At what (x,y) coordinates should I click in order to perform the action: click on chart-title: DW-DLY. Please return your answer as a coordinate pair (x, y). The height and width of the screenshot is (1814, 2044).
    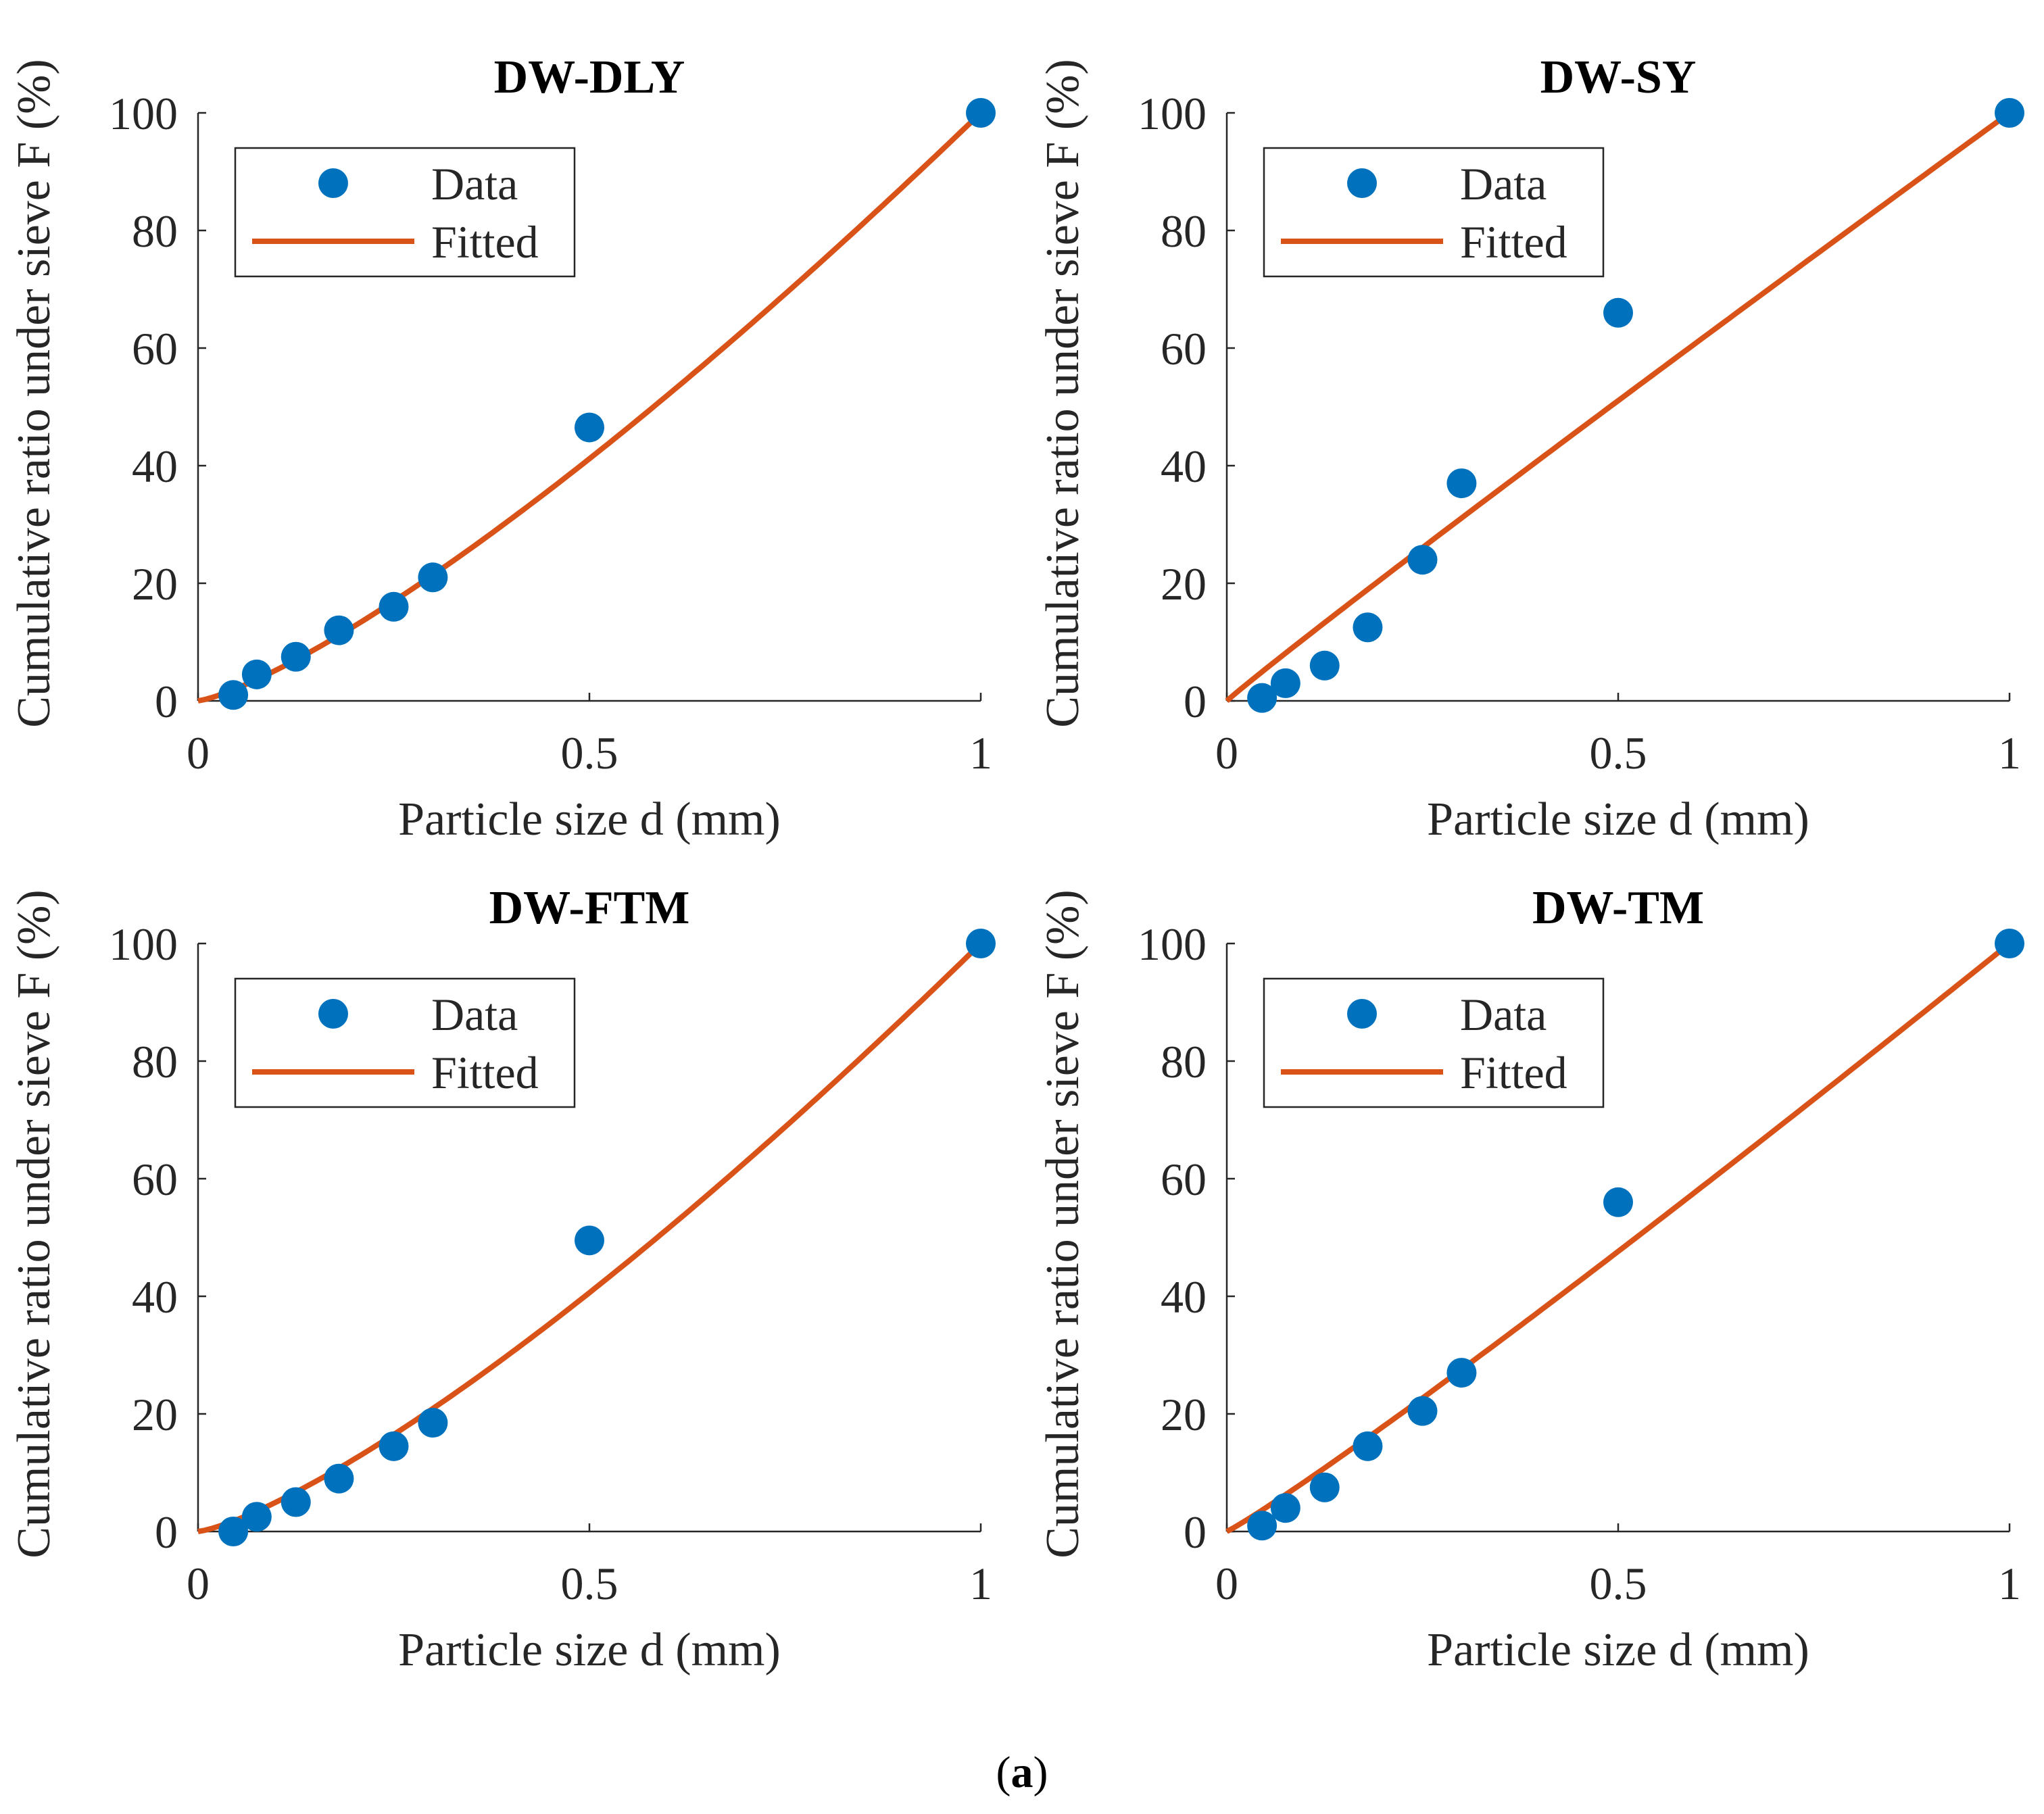
    Looking at the image, I should click on (589, 77).